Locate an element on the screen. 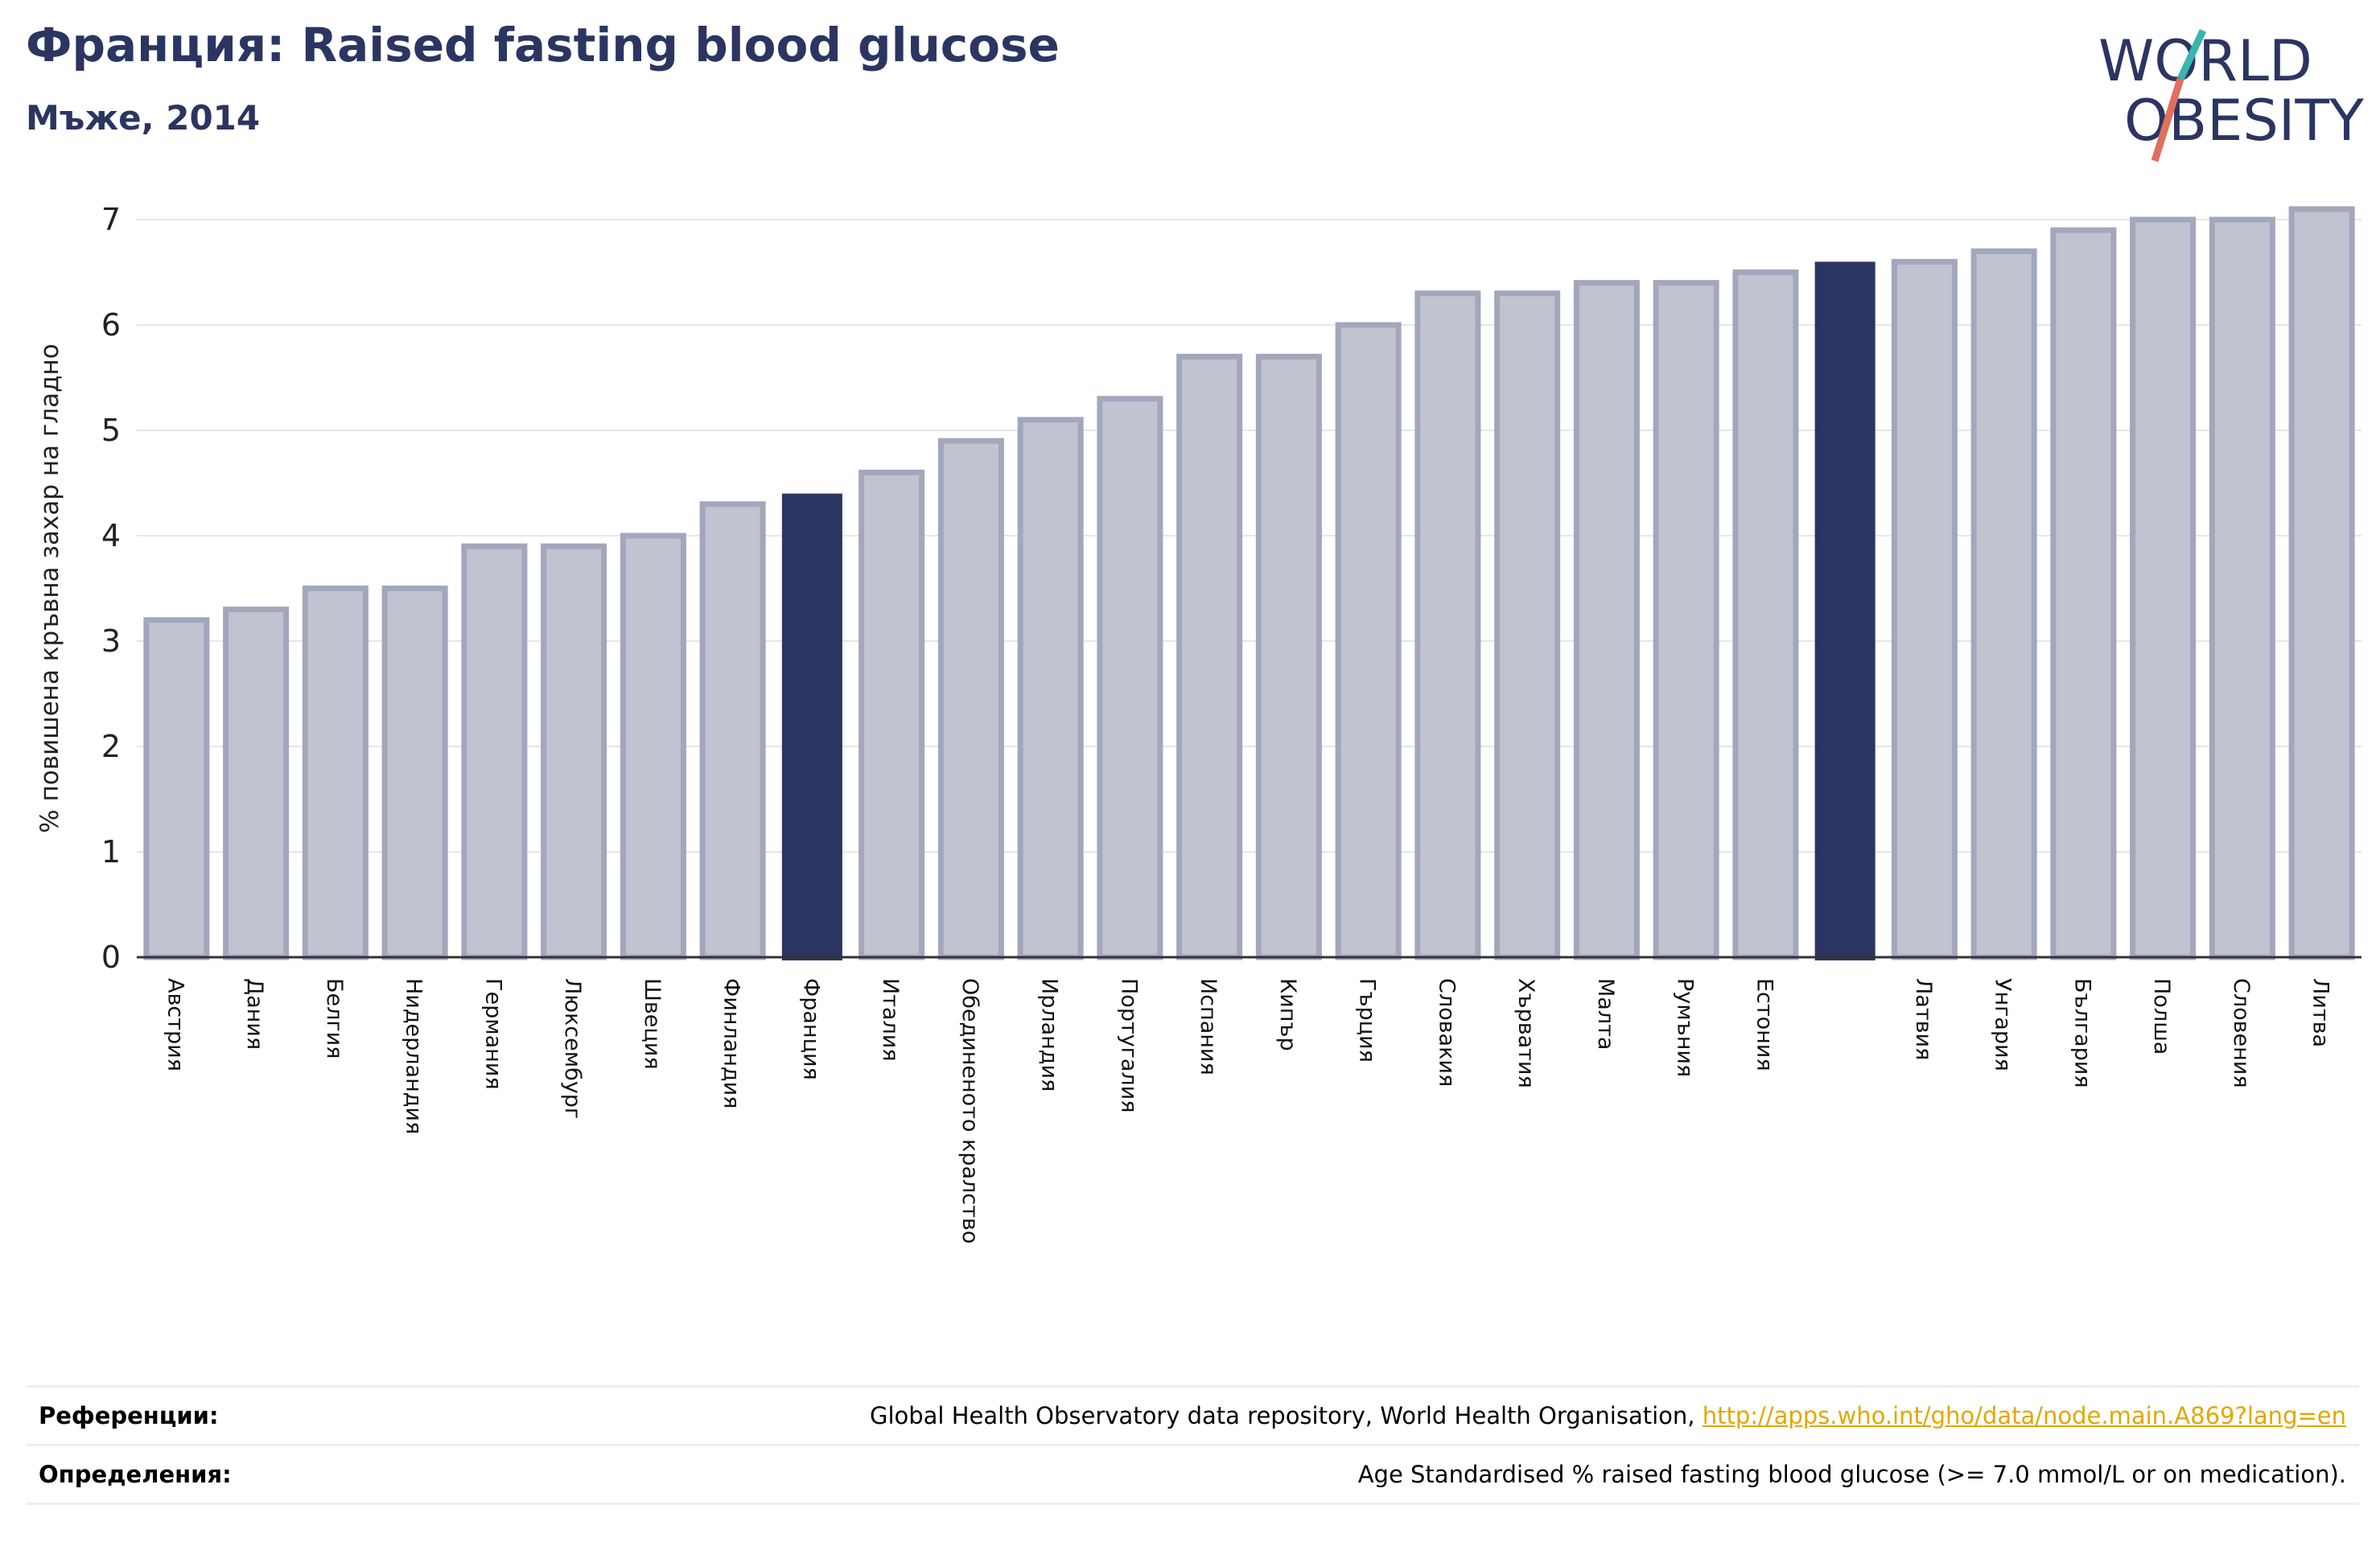 Image resolution: width=2380 pixels, height=1542 pixels. logo-line1: WORLD is located at coordinates (2205, 61).